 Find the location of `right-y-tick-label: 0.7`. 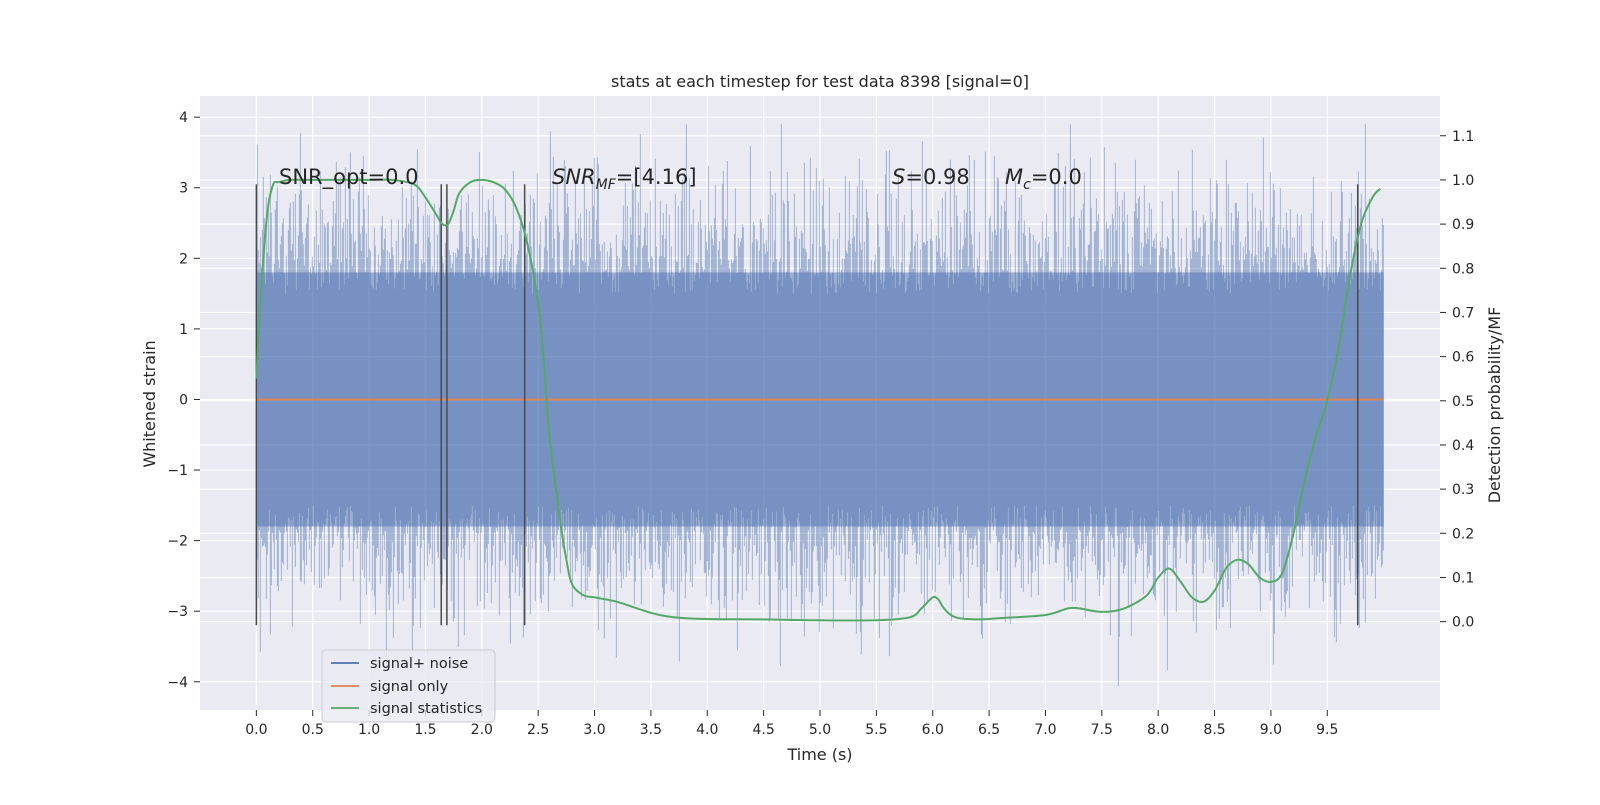

right-y-tick-label: 0.7 is located at coordinates (1463, 313).